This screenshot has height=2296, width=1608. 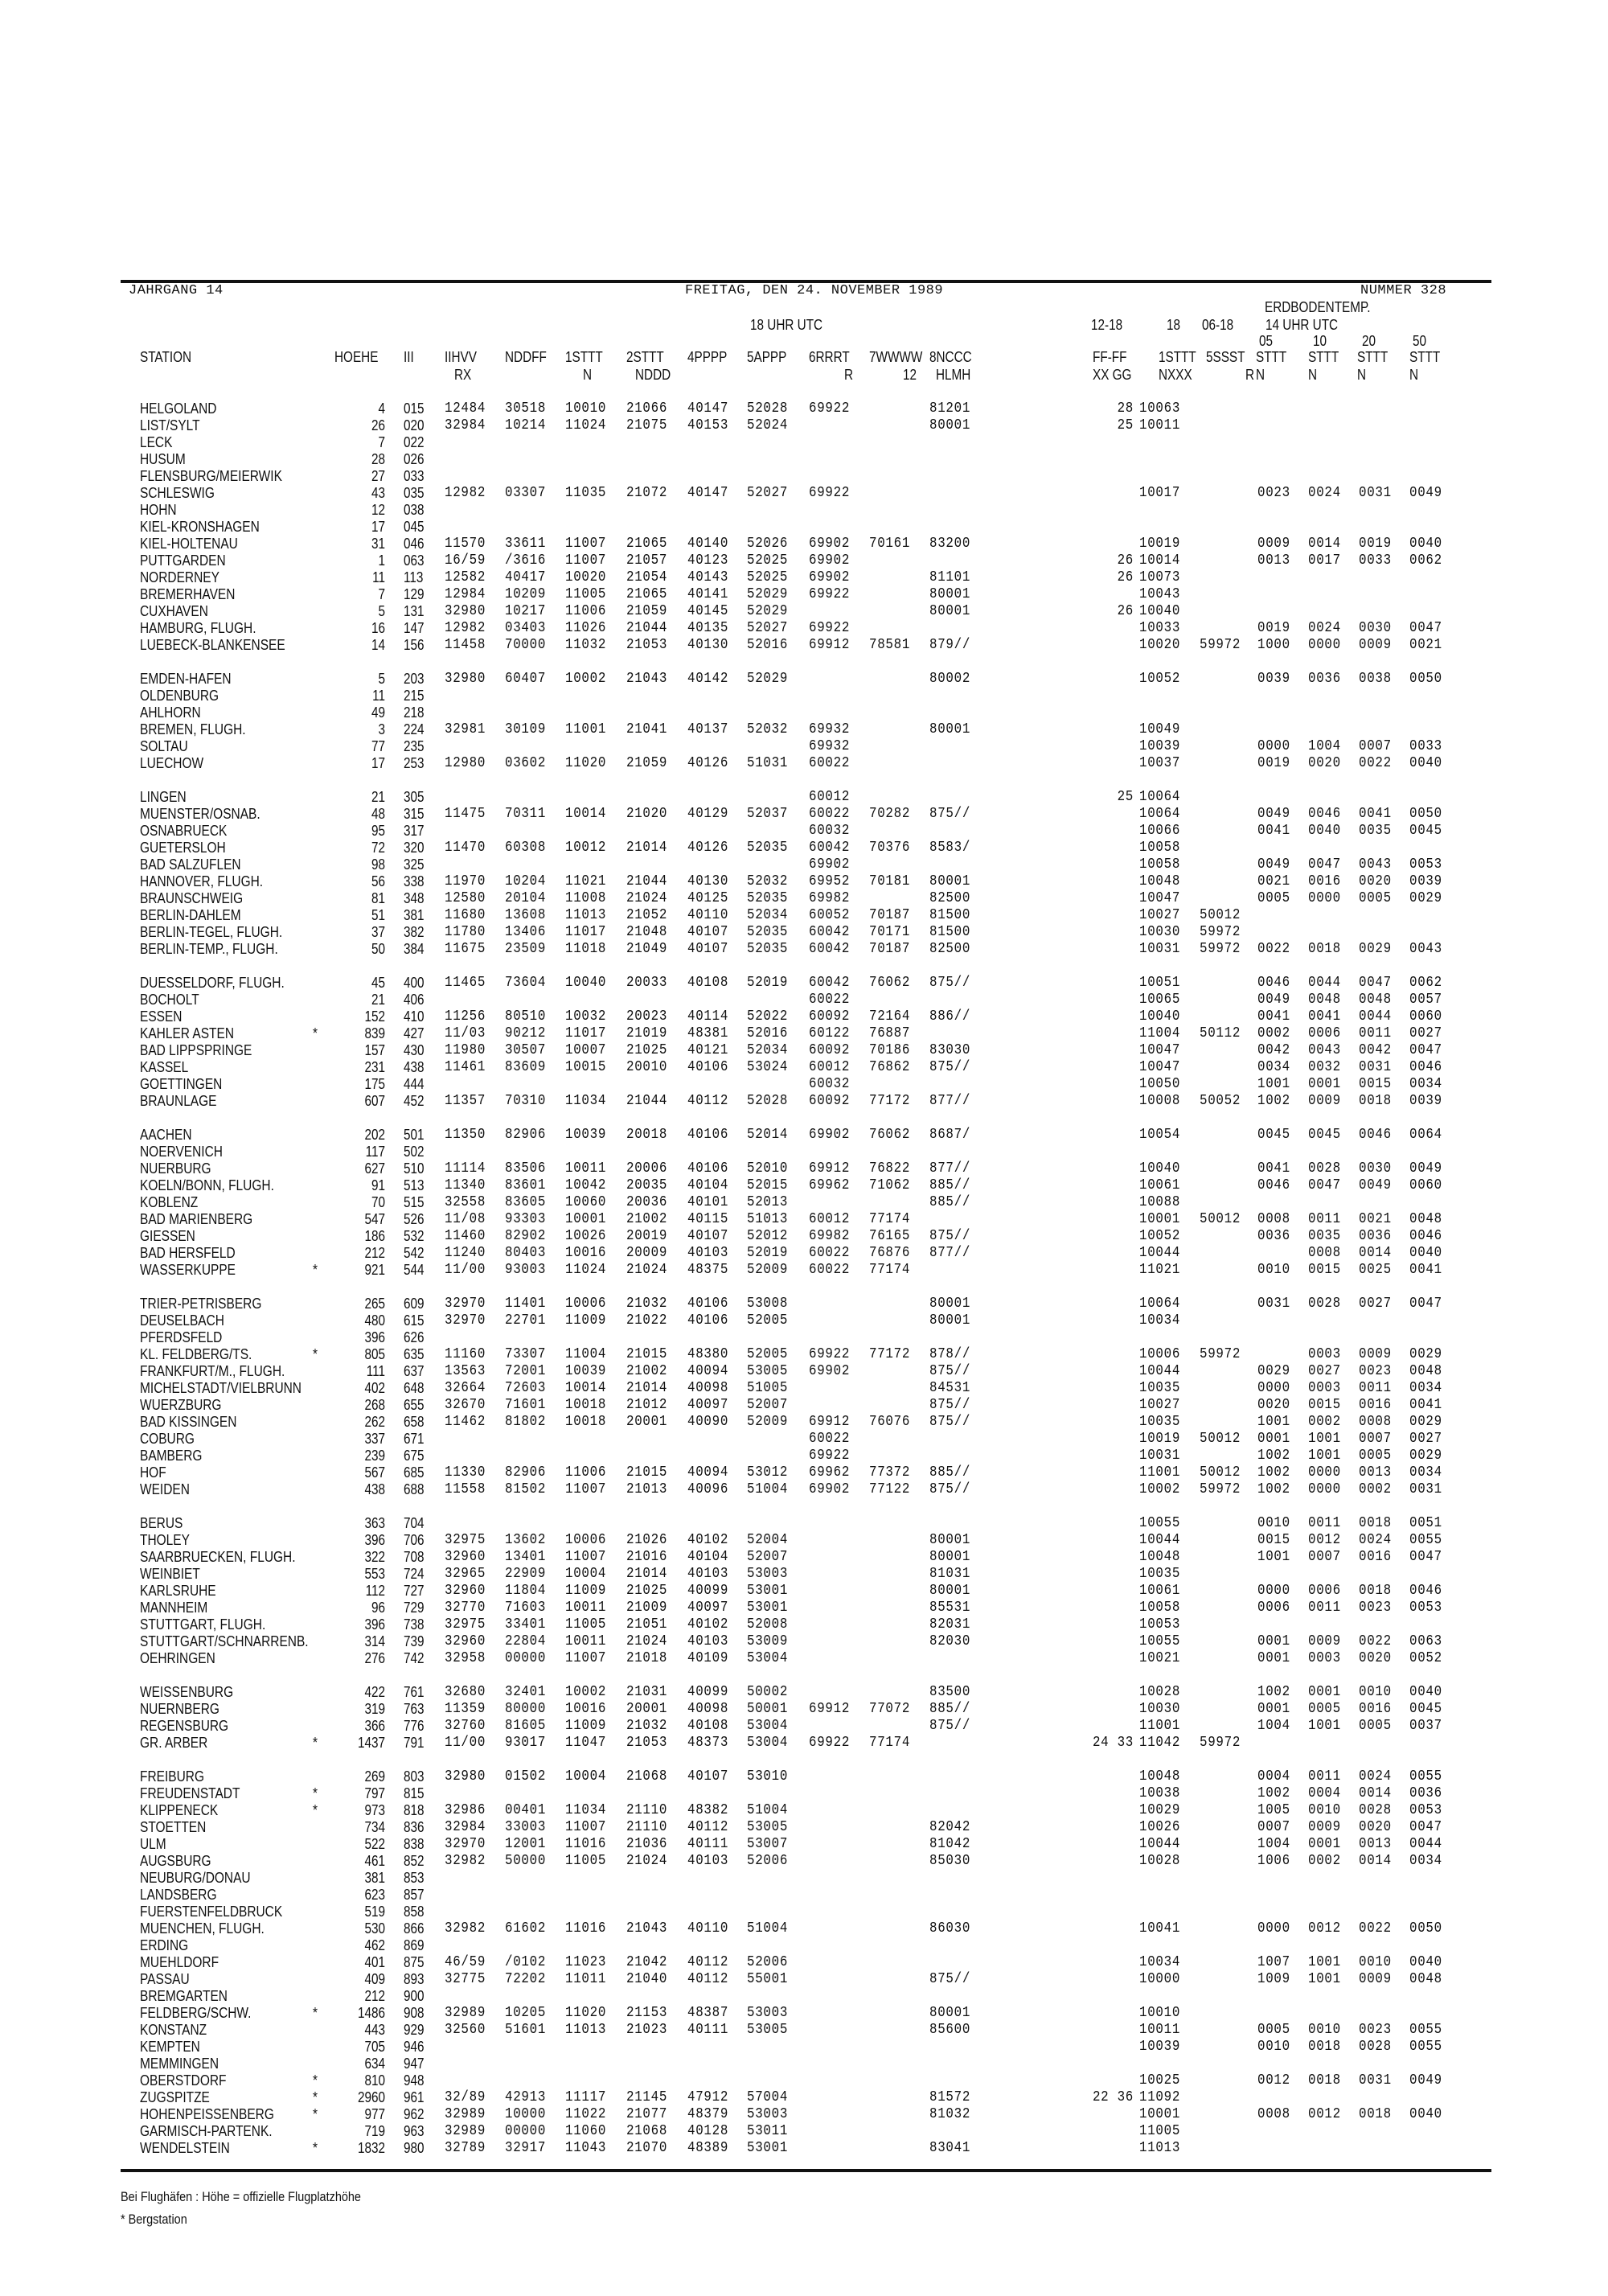 What do you see at coordinates (708, 949) in the screenshot?
I see `synop-group: 40107` at bounding box center [708, 949].